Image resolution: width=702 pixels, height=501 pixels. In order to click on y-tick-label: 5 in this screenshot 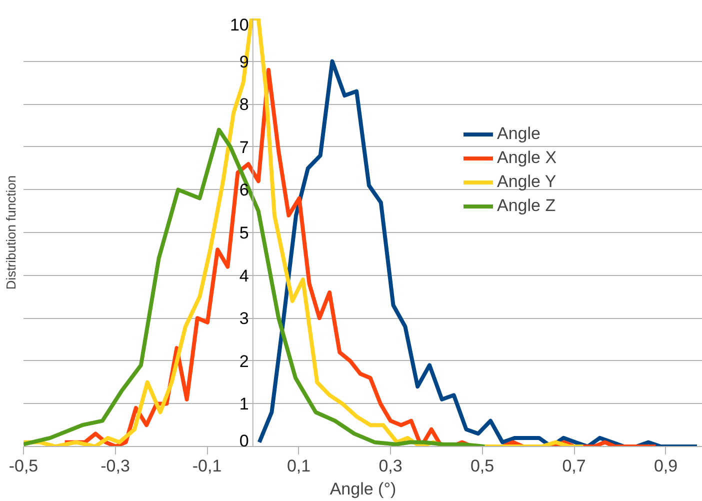, I will do `click(244, 233)`.